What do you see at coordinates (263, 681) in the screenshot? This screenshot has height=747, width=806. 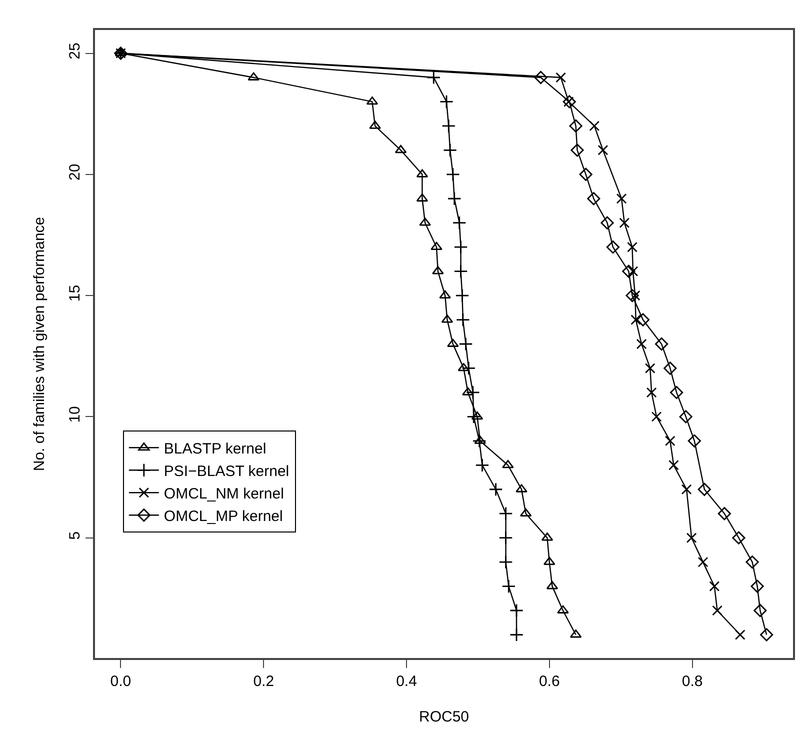 I see `x-tick-label: 0.2` at bounding box center [263, 681].